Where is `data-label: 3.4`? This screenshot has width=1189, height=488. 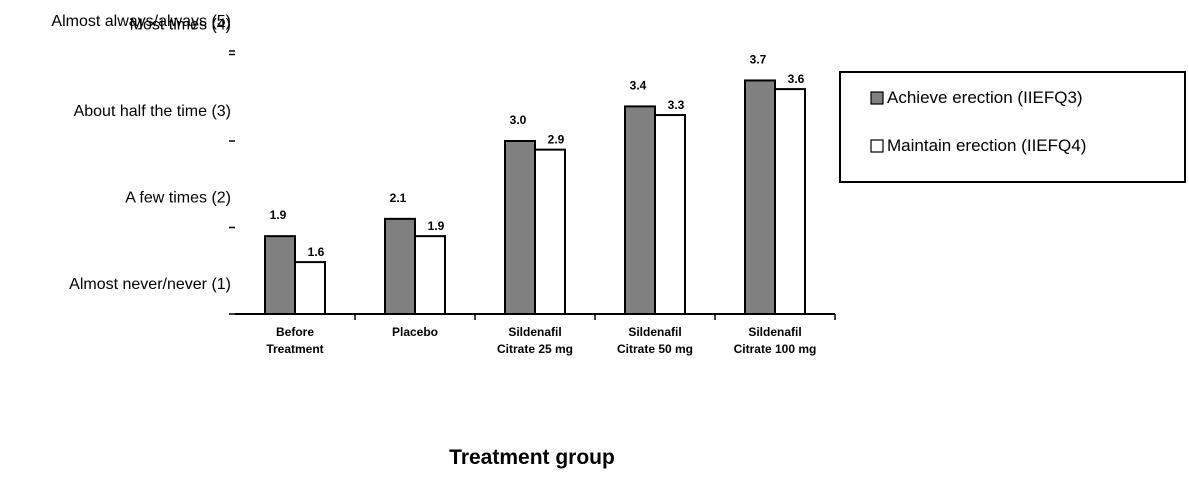
data-label: 3.4 is located at coordinates (638, 85).